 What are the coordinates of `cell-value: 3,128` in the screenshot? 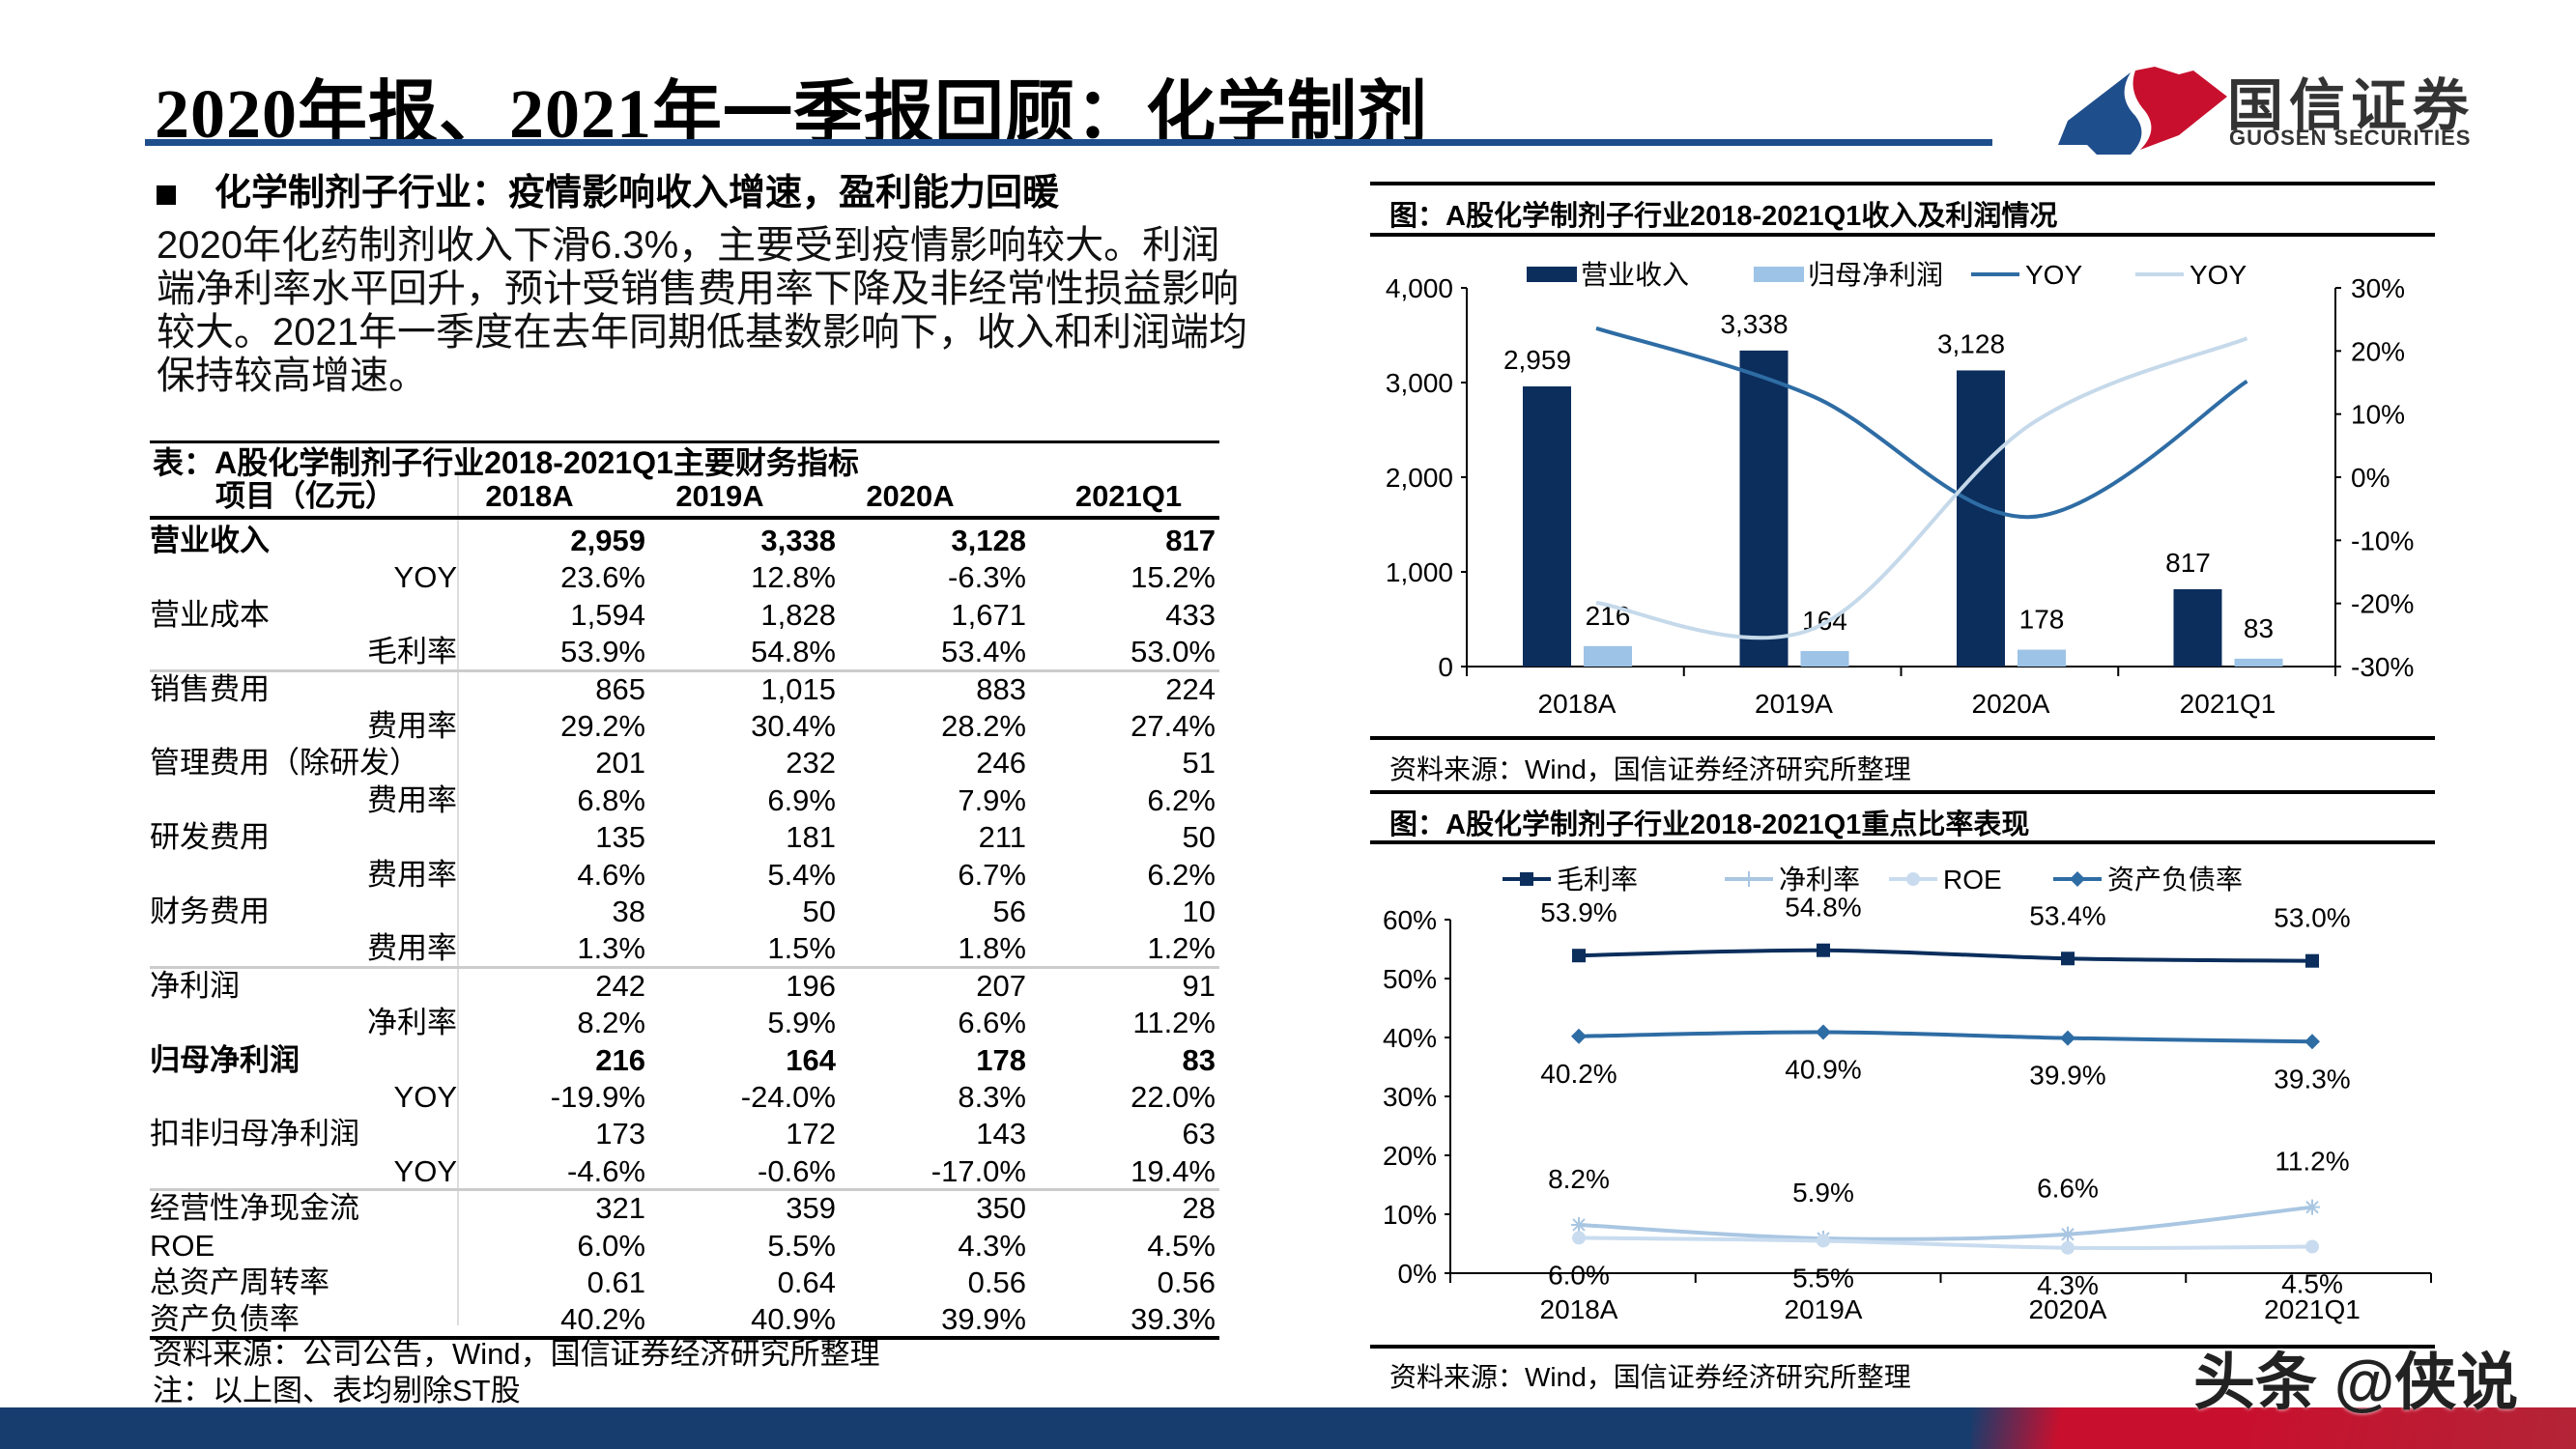 It's located at (989, 540).